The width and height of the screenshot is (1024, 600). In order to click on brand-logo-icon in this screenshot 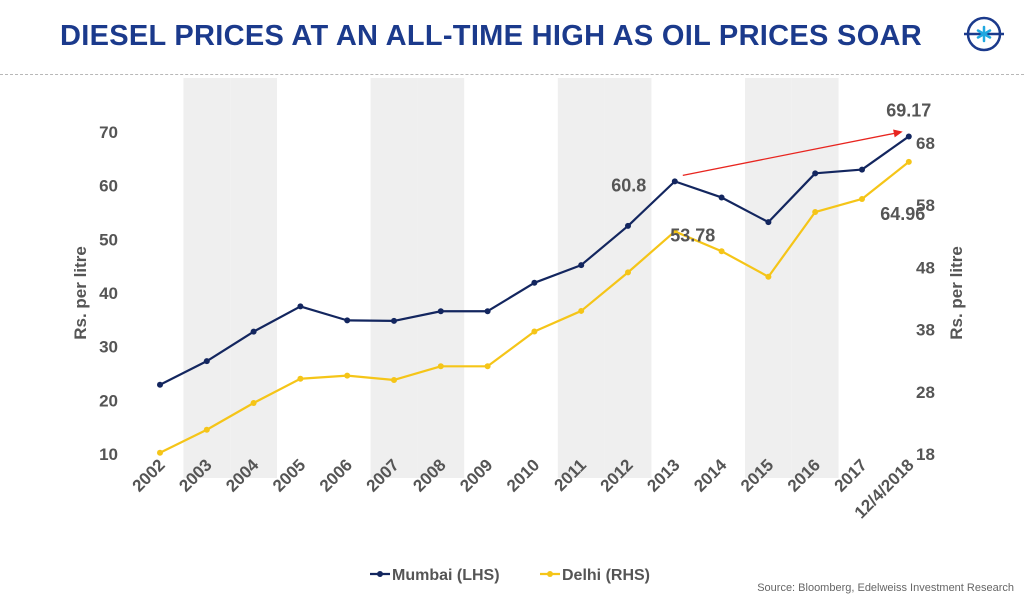, I will do `click(984, 34)`.